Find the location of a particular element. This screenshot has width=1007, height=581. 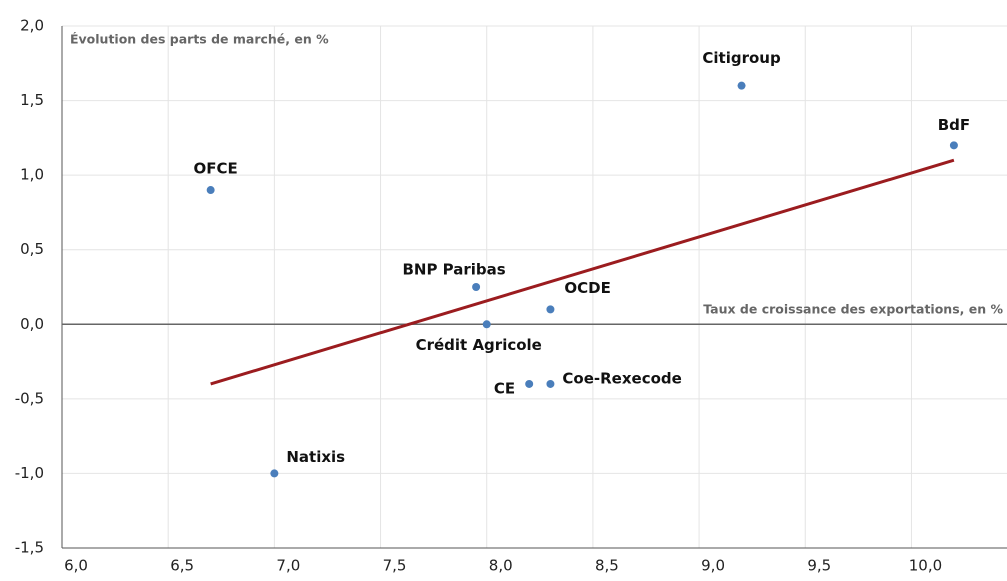

point-label: BdF is located at coordinates (954, 125).